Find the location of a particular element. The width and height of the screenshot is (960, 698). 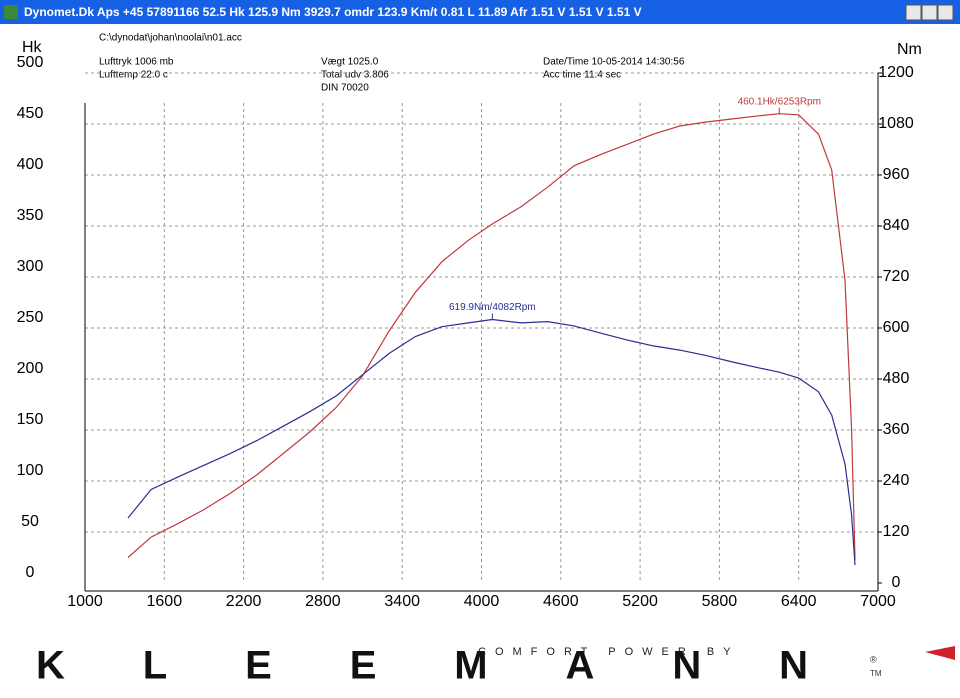

restore-button is located at coordinates (929, 12).